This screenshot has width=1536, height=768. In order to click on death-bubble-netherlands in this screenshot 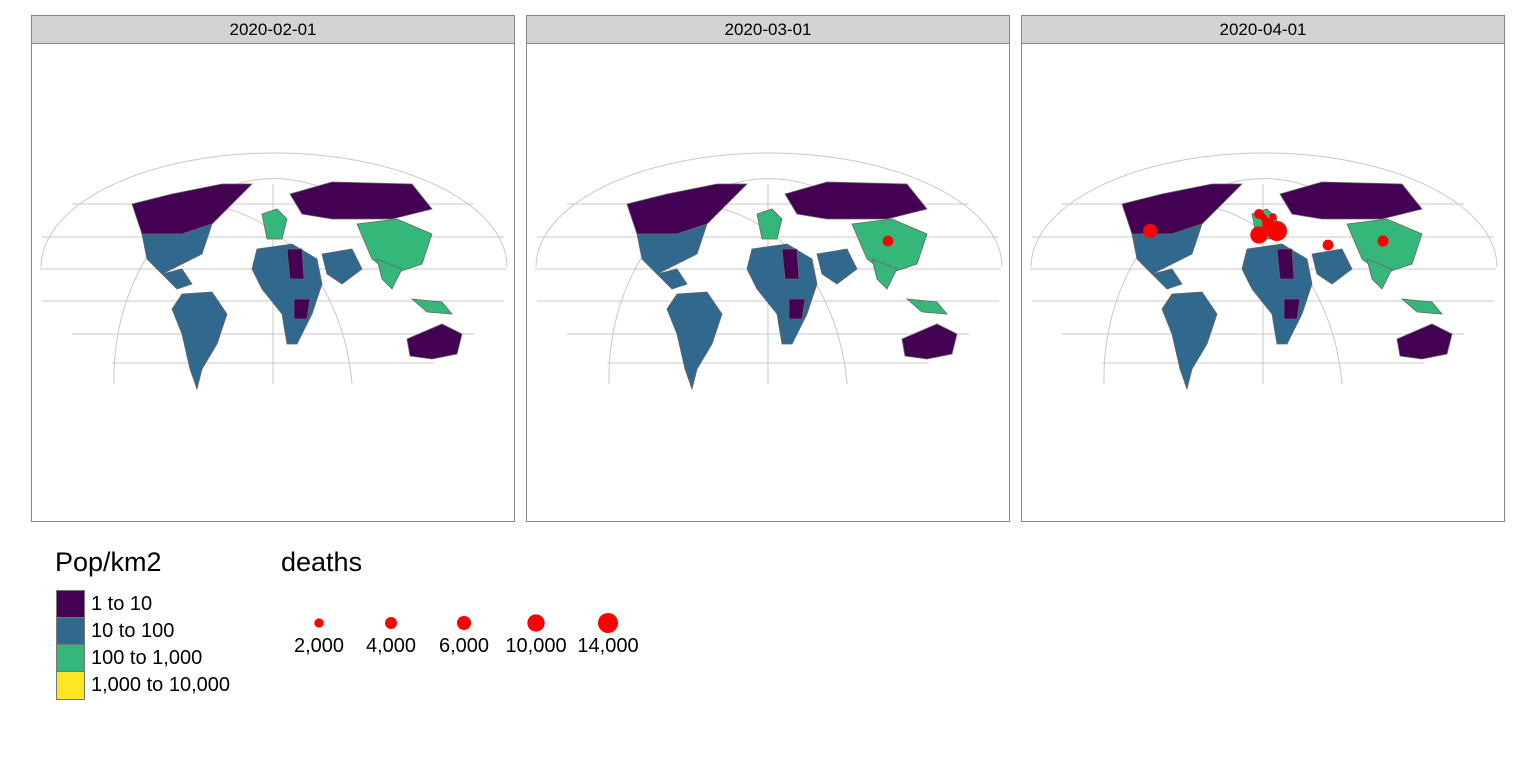, I will do `click(1264, 218)`.